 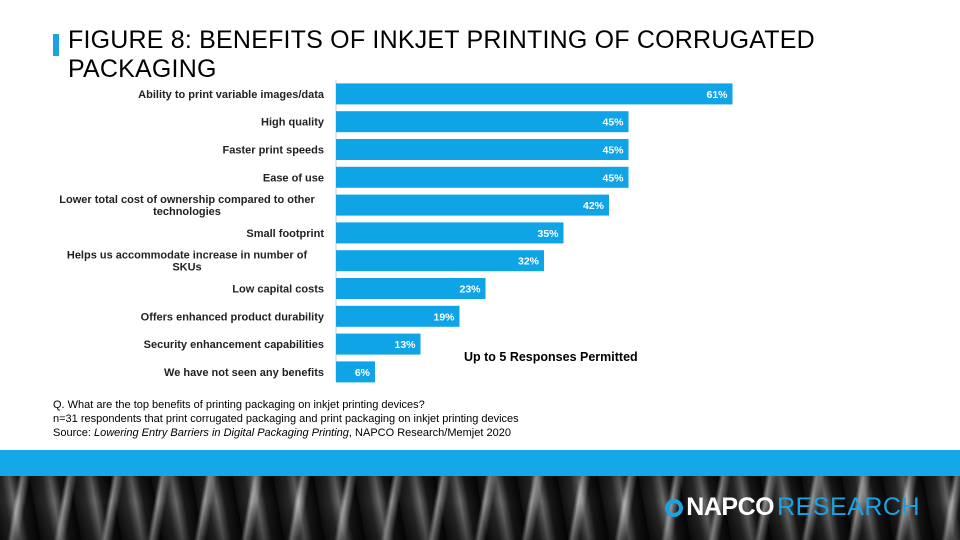 I want to click on category-label-line: Offers enhanced product durability, so click(x=233, y=317).